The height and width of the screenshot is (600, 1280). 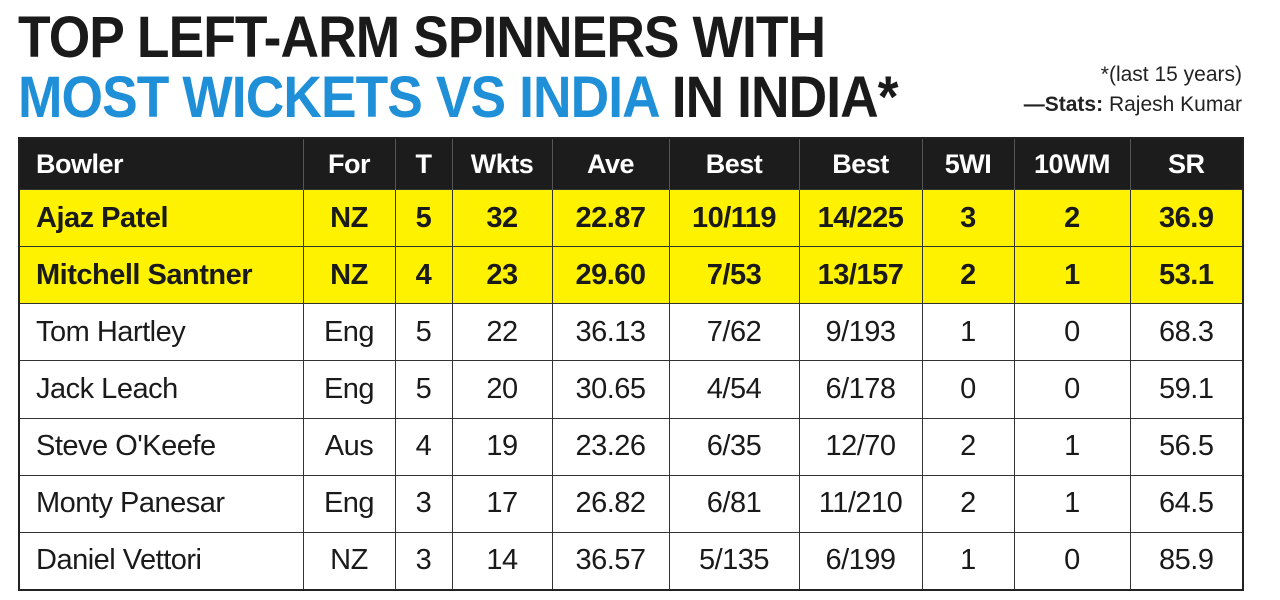 I want to click on table-row: Tom Hartley Eng 5 22 36.13 7/62 9/193 1 0 68.3, so click(x=631, y=332).